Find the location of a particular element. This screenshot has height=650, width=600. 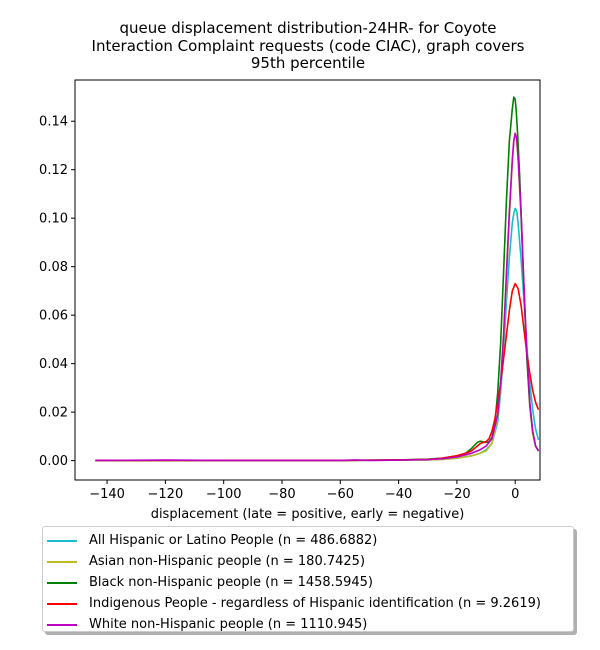

y-tick-label: 0.12 is located at coordinates (53, 170).